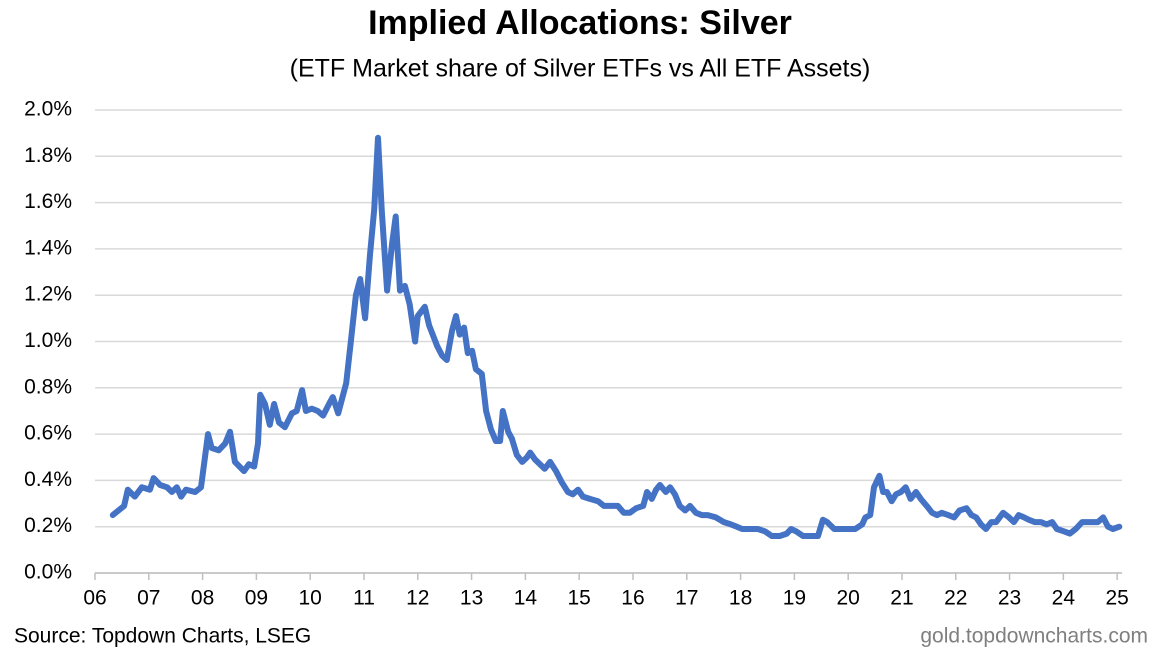 The width and height of the screenshot is (1160, 655). What do you see at coordinates (162, 636) in the screenshot?
I see `source: Source: Topdown Charts, LSEG` at bounding box center [162, 636].